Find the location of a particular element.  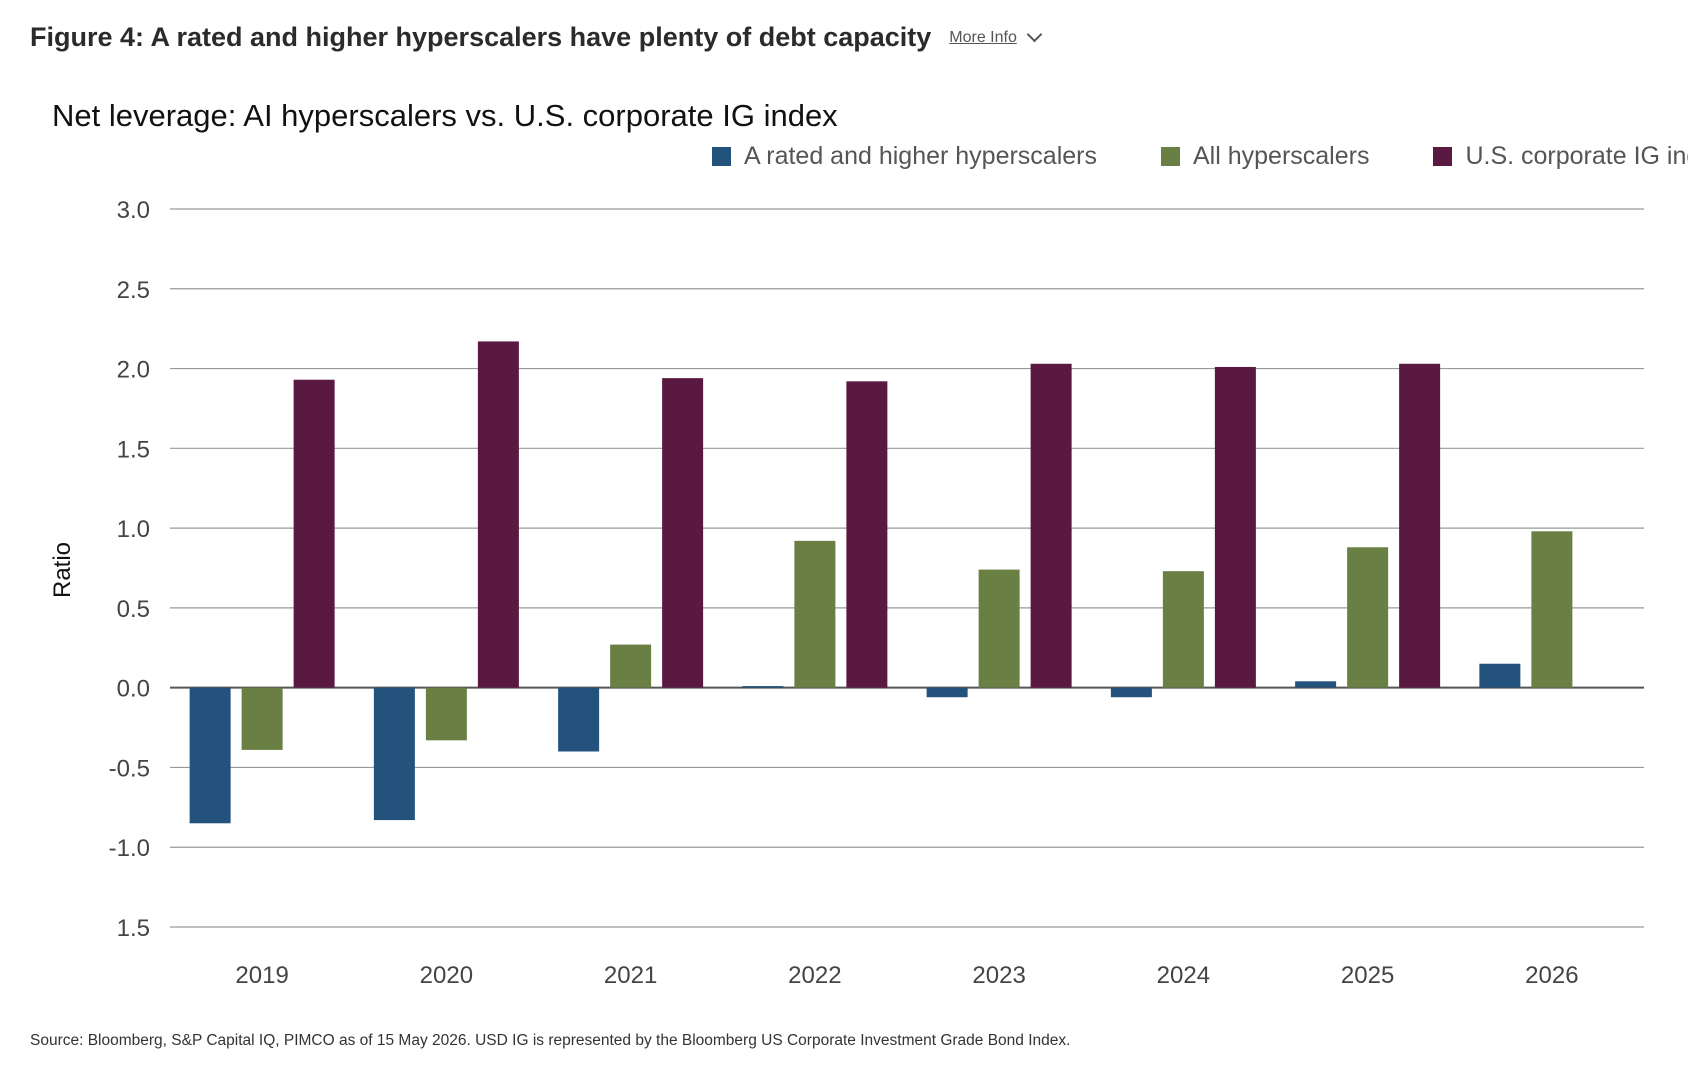

legend-label-ig-index: U.S. corporate IG index is located at coordinates (1576, 156).